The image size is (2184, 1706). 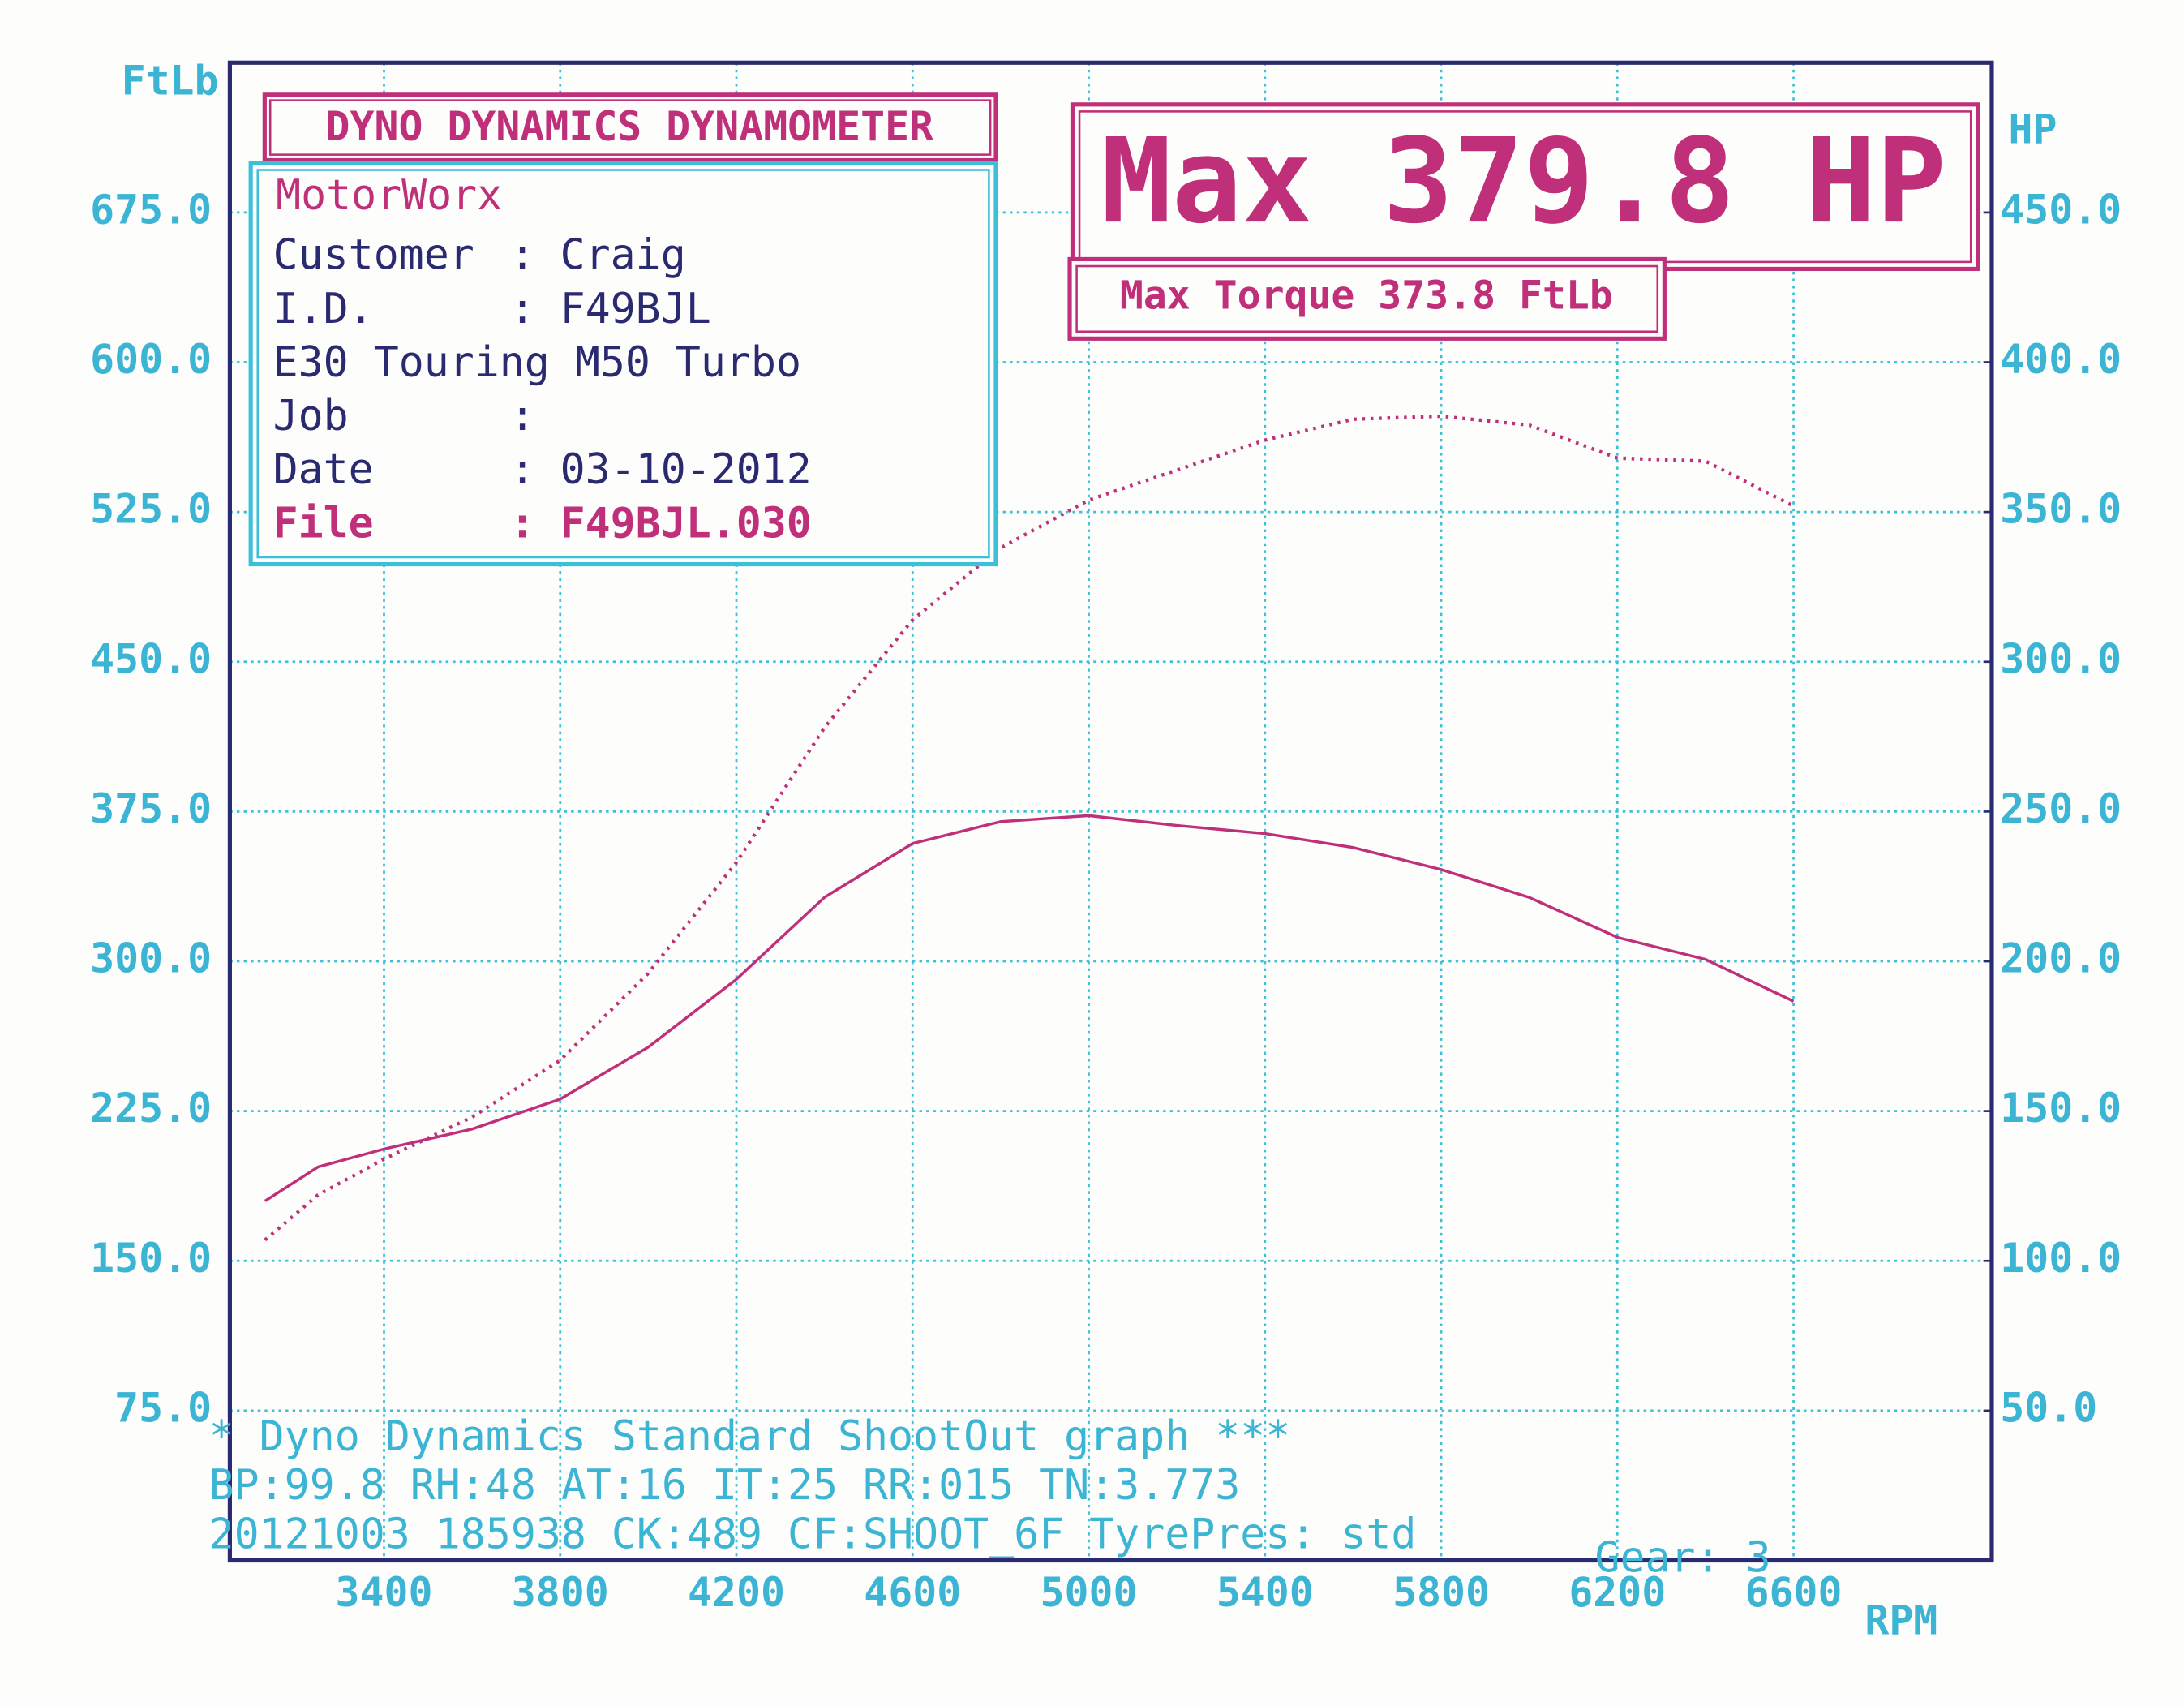 What do you see at coordinates (1794, 1592) in the screenshot?
I see `x-tick-label: 6600` at bounding box center [1794, 1592].